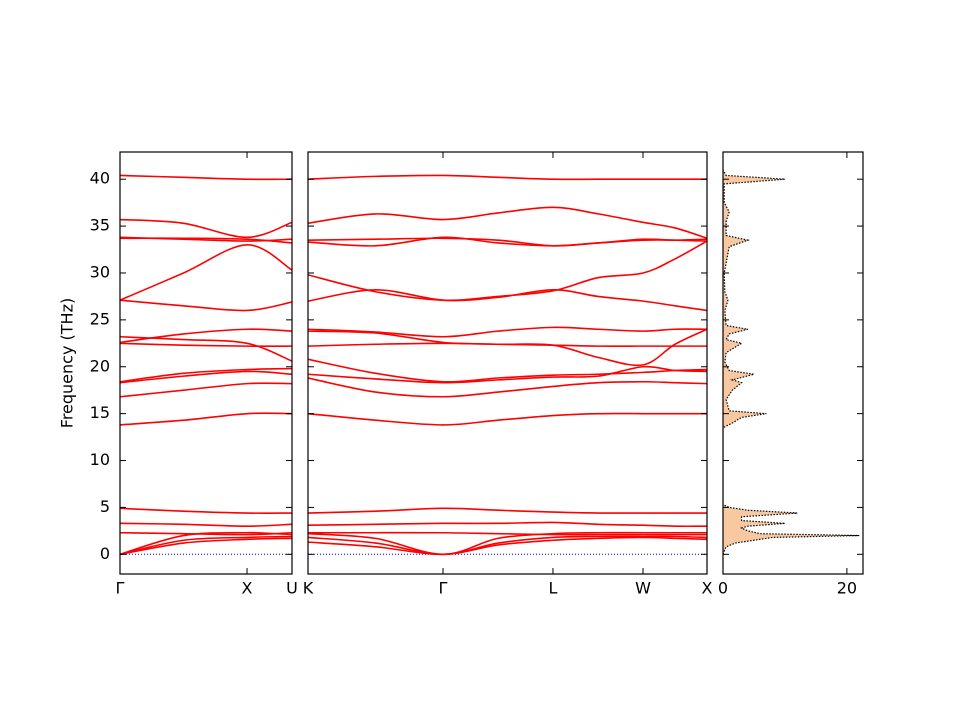  Describe the element at coordinates (308, 588) in the screenshot. I see `x-tick-label: K` at that location.